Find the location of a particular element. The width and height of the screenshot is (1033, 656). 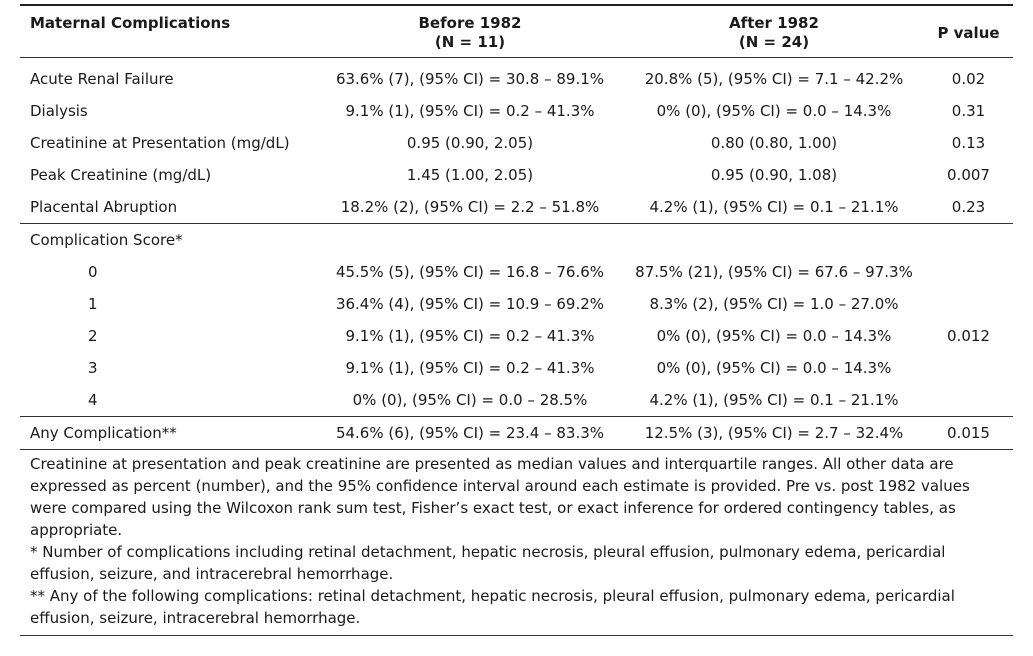

complication-score-p-value: 0.012 is located at coordinates (968, 336).